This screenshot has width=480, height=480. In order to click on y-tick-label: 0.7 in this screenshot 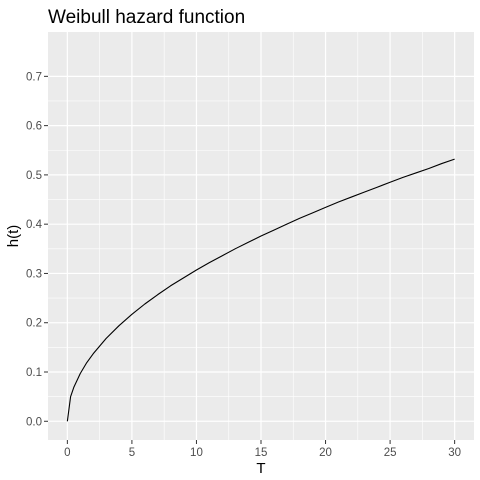, I will do `click(34, 77)`.